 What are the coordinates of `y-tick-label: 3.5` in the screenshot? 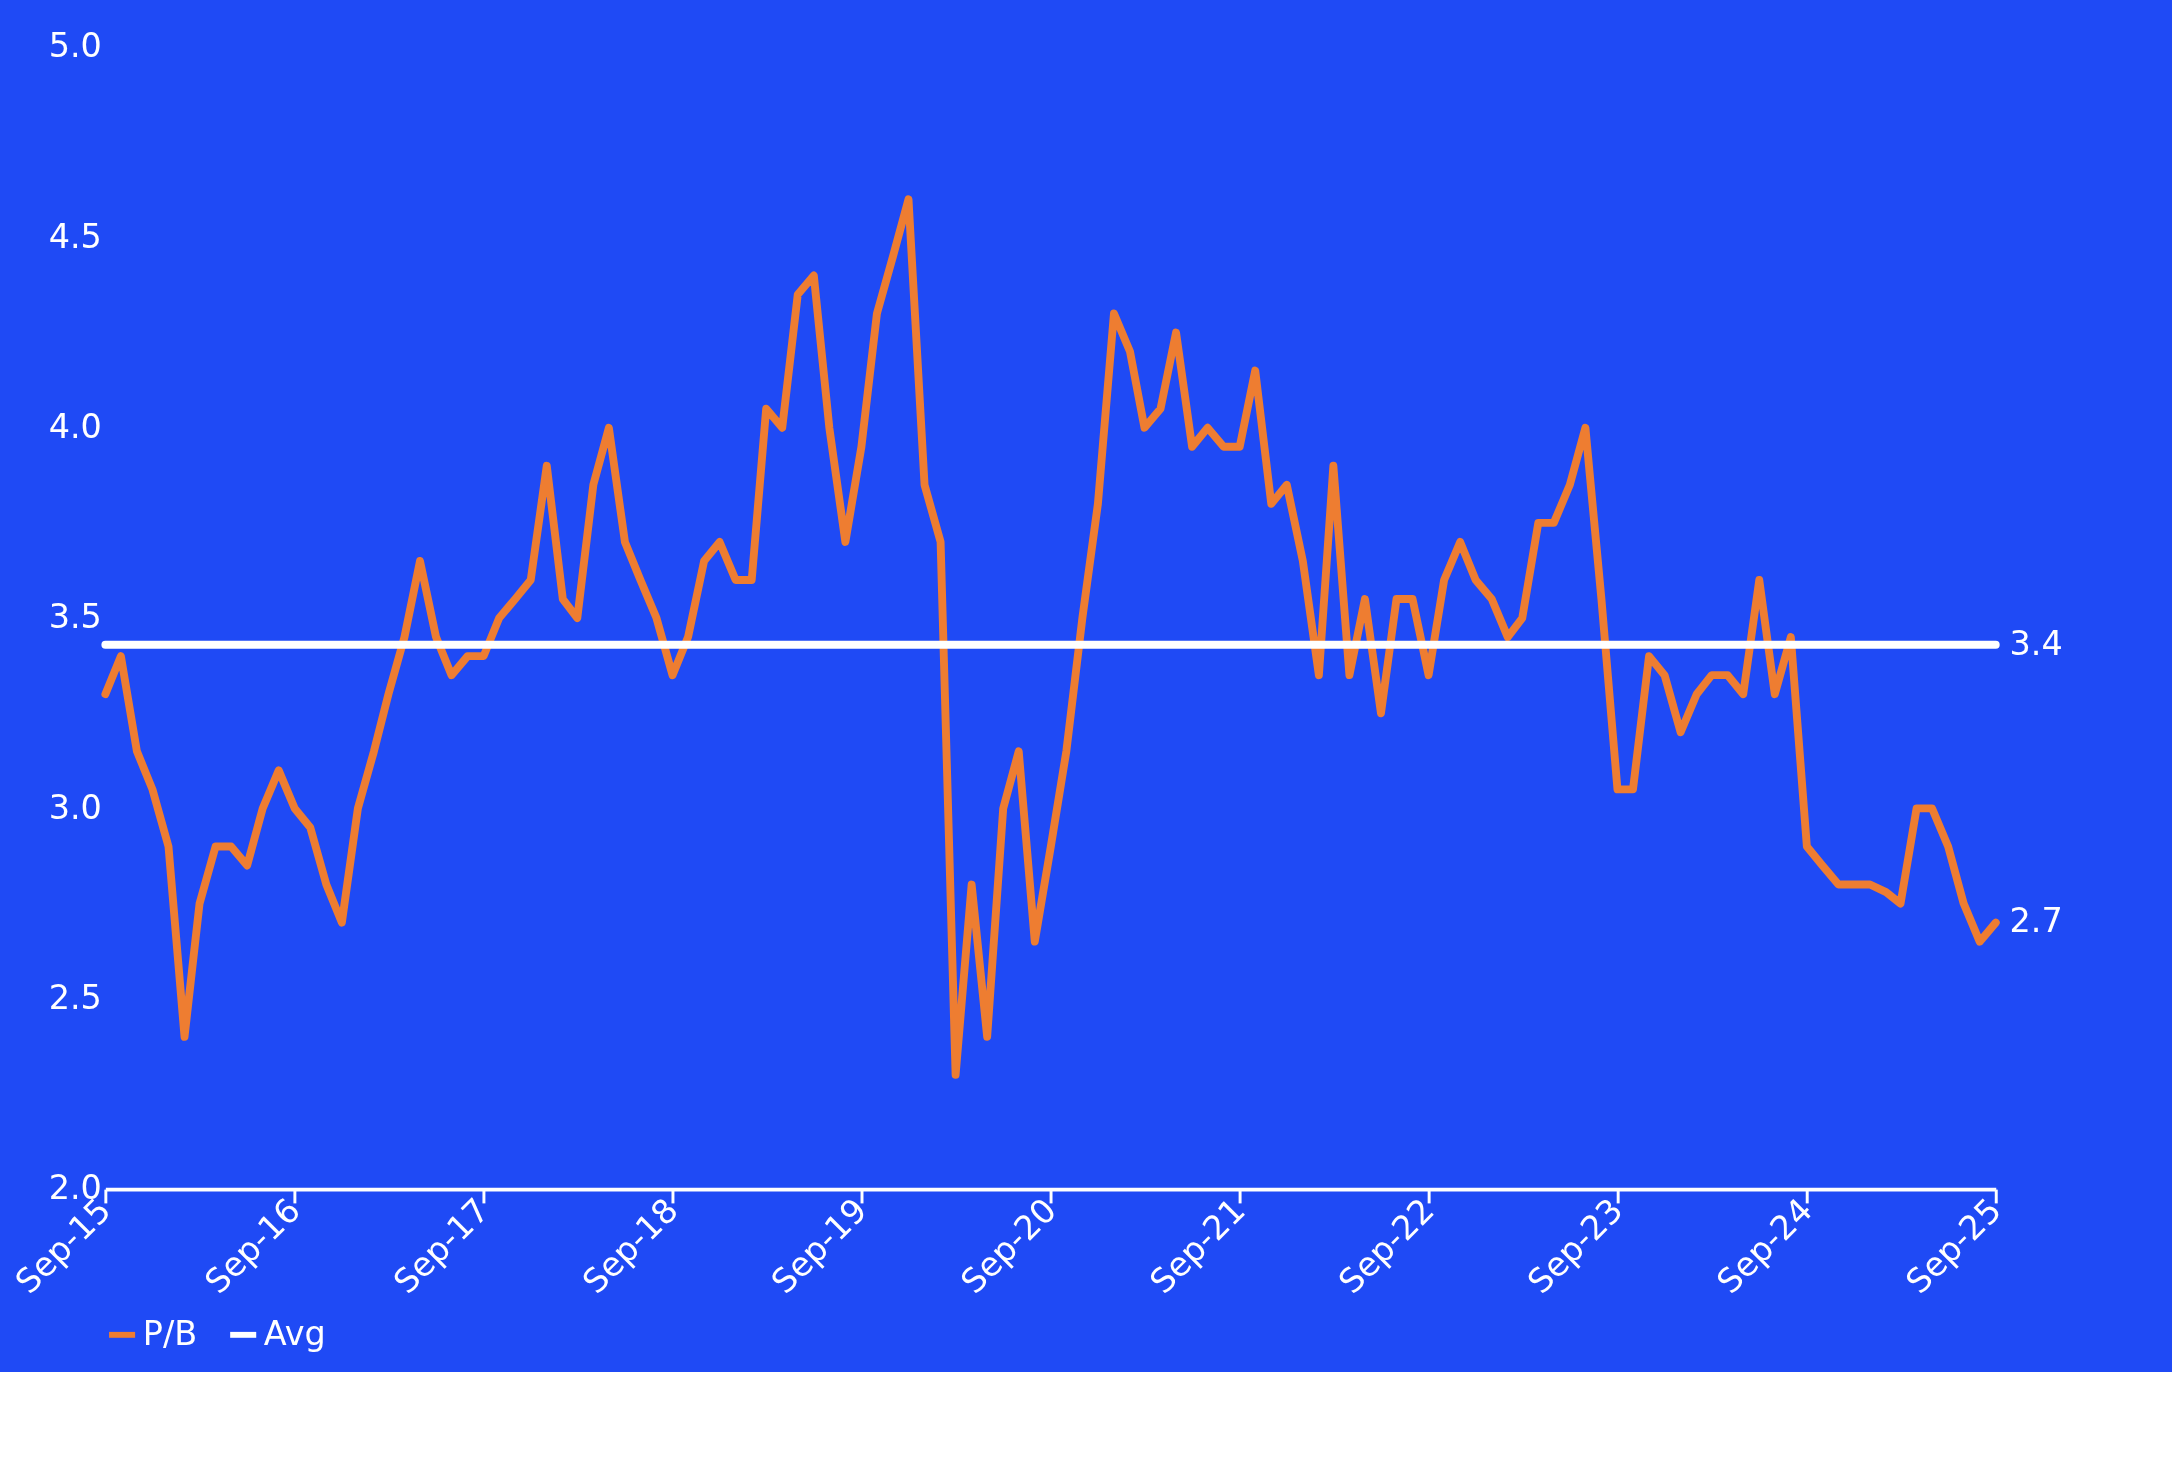 It's located at (75, 617).